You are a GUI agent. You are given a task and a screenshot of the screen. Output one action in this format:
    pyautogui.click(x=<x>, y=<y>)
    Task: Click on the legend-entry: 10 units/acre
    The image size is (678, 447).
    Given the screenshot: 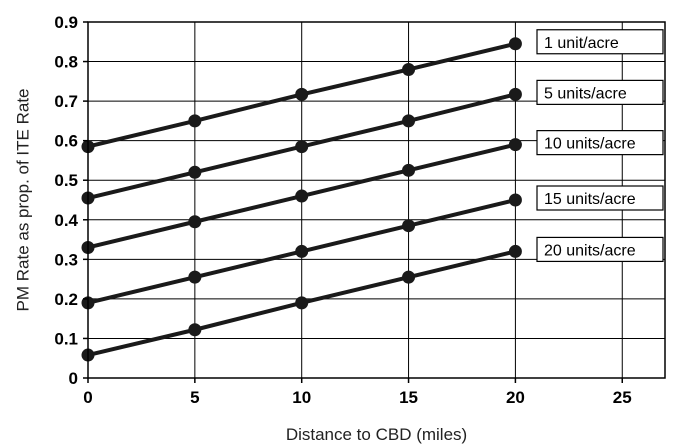 What is the action you would take?
    pyautogui.click(x=600, y=143)
    